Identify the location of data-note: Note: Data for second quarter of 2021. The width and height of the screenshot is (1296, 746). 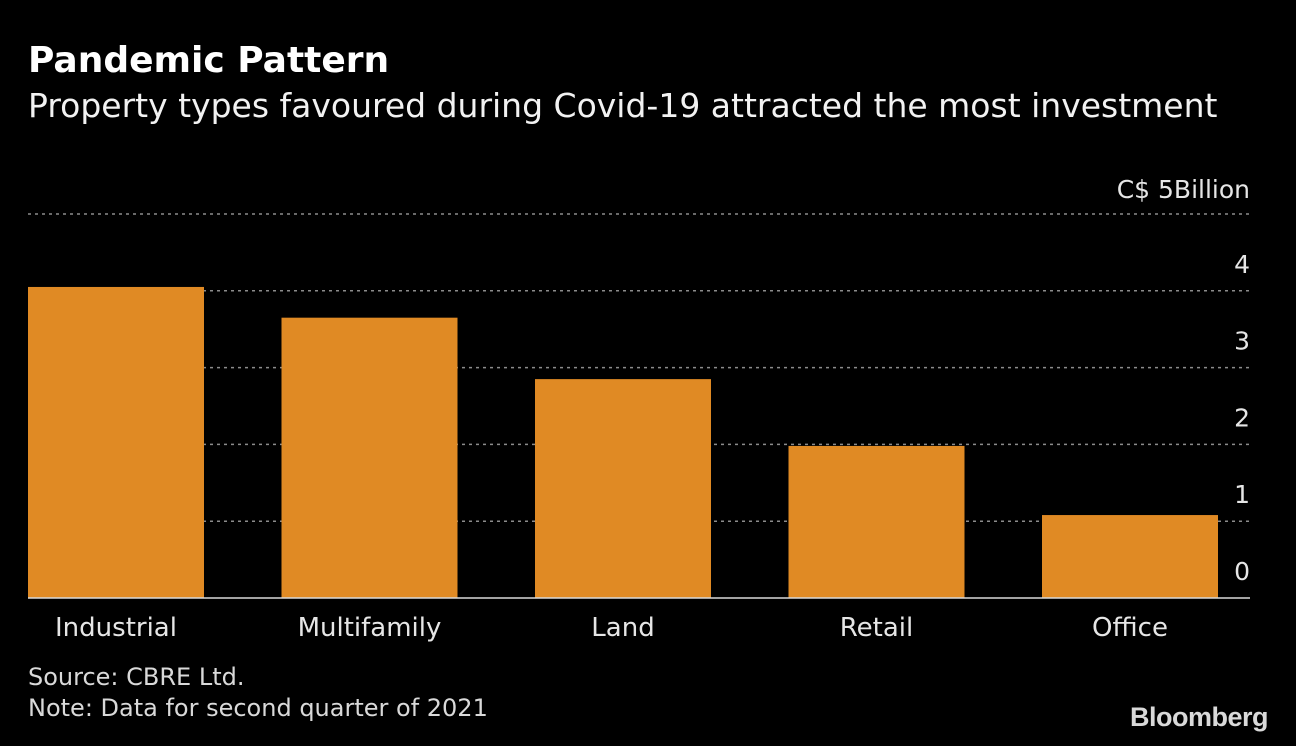
(258, 708).